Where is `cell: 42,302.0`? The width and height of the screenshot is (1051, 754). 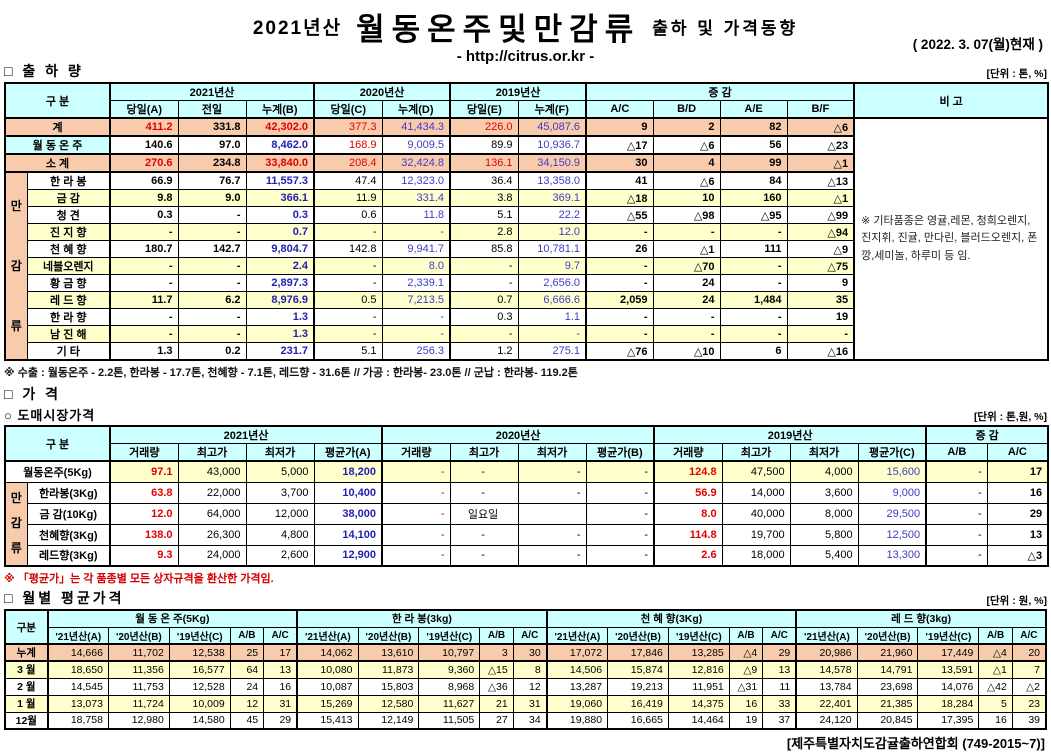
cell: 42,302.0 is located at coordinates (280, 127).